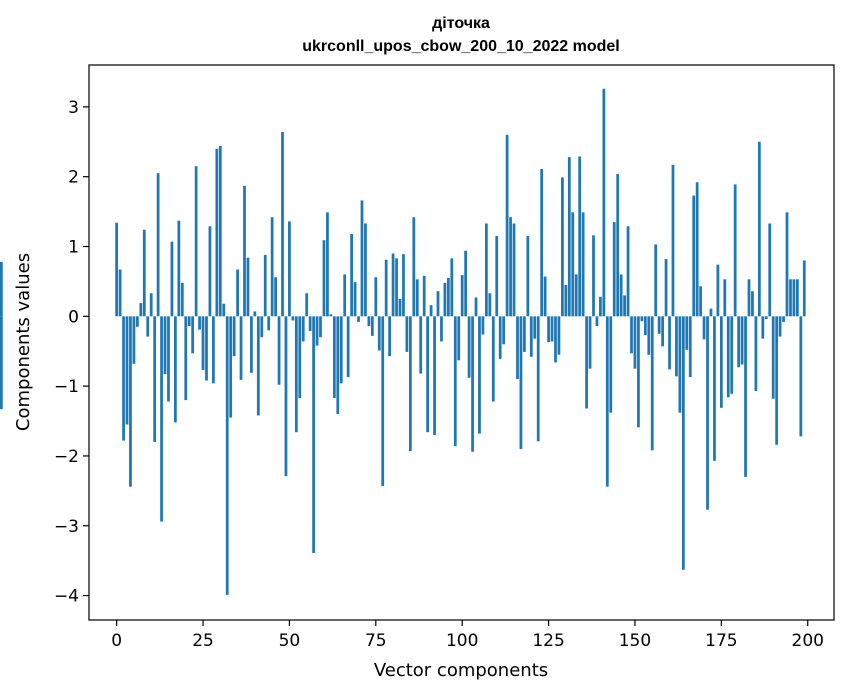 Image resolution: width=847 pixels, height=700 pixels. What do you see at coordinates (116, 641) in the screenshot?
I see `x-tick-label: 0` at bounding box center [116, 641].